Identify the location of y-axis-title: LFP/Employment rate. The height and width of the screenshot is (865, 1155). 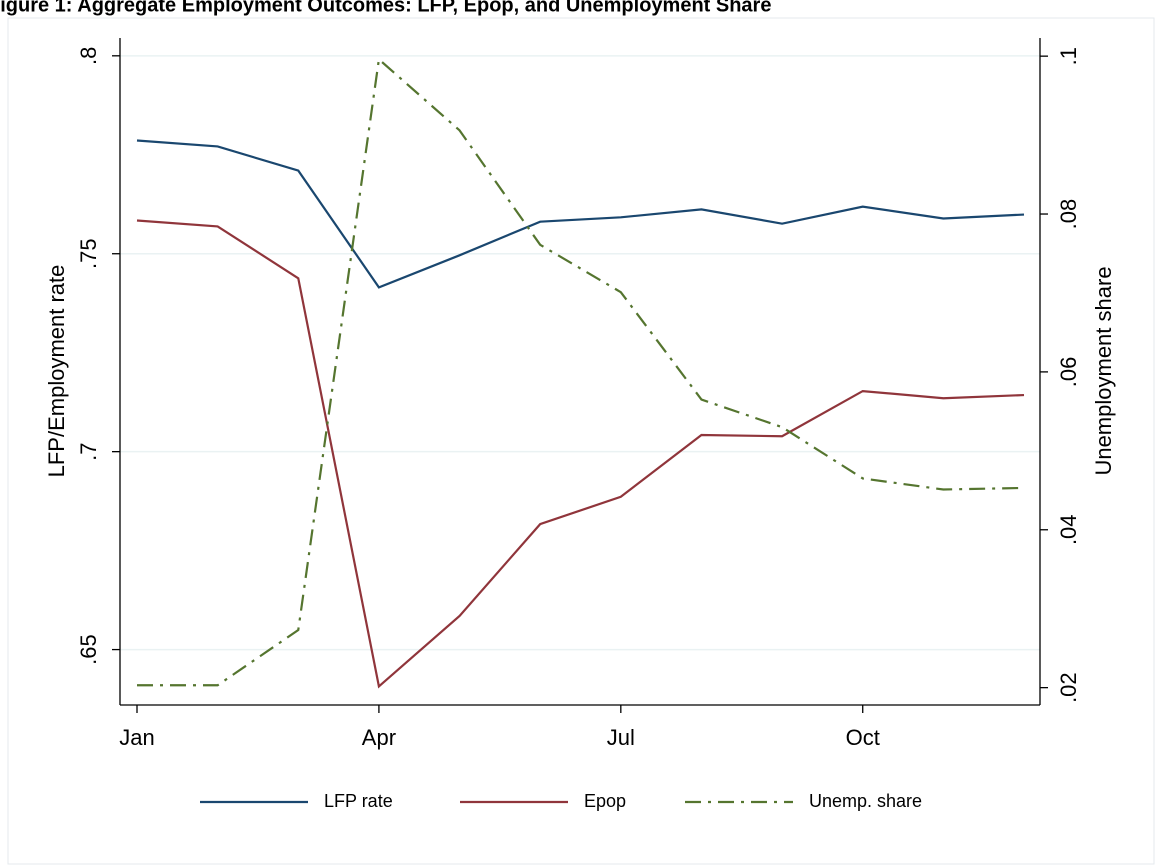
(56, 371).